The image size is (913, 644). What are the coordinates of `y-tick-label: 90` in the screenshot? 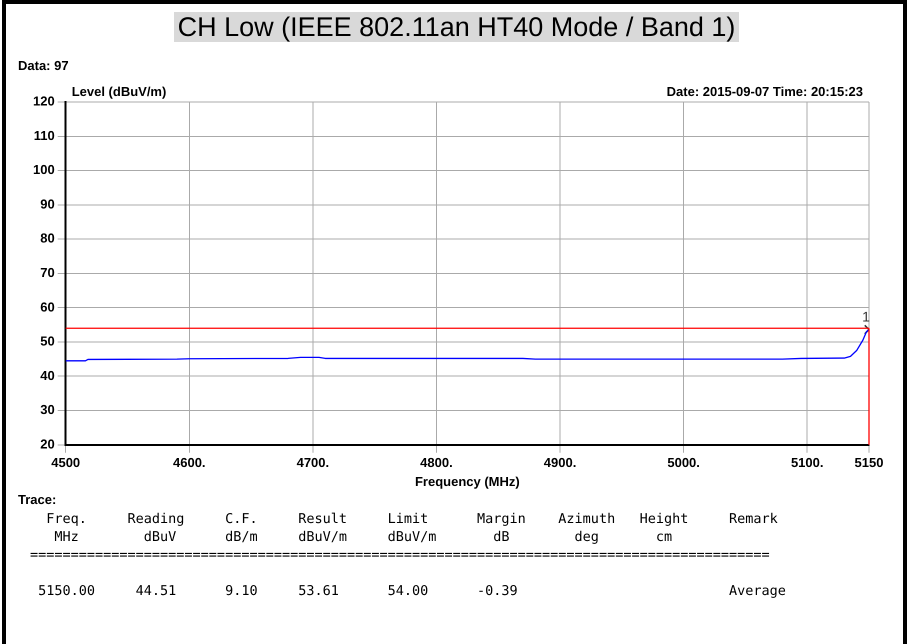 It's located at (47, 204).